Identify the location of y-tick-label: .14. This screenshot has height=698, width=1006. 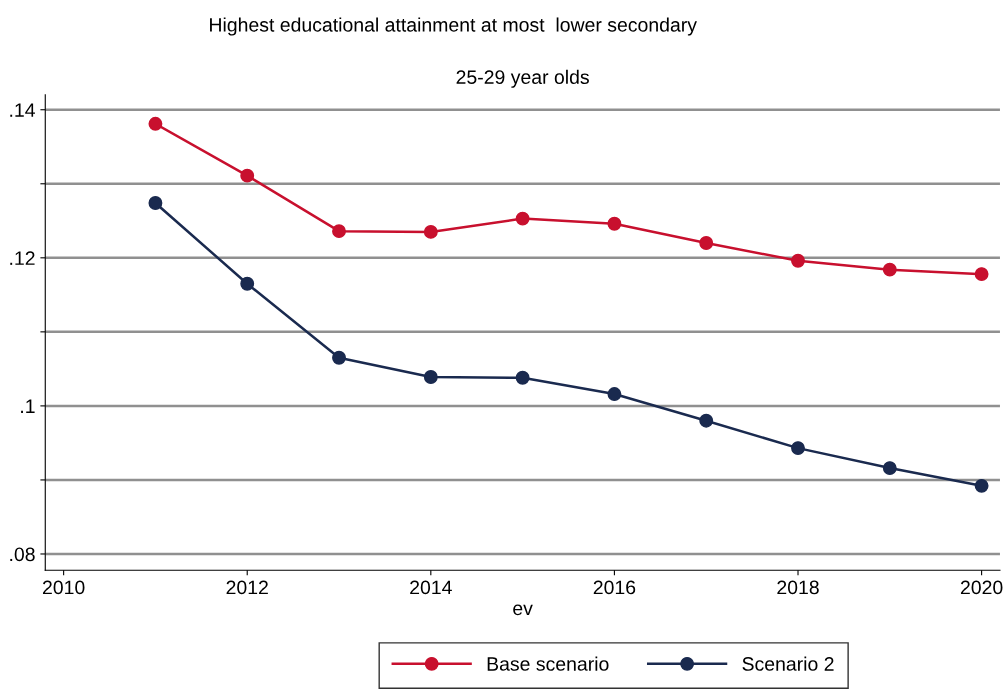
(22, 110).